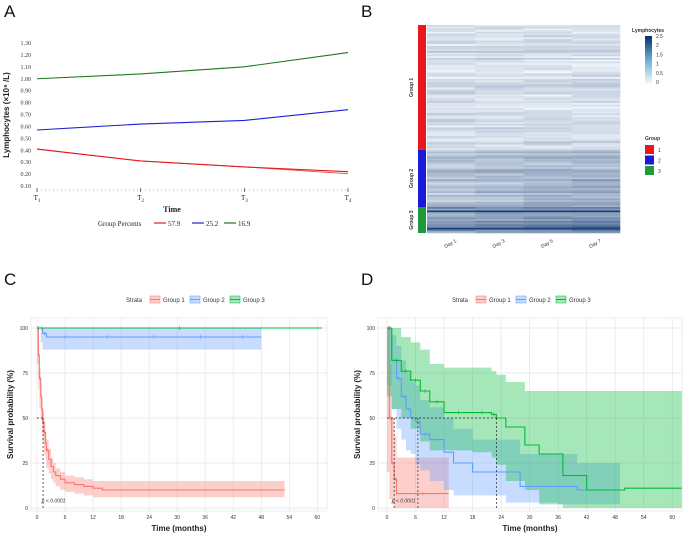  Describe the element at coordinates (657, 83) in the screenshot. I see `b-colorbar-tick: 0` at that location.